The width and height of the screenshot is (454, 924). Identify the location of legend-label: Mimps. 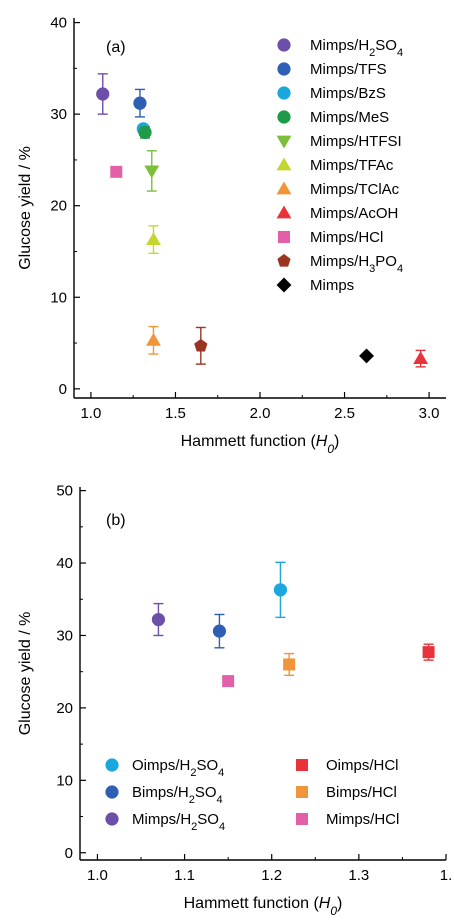
(332, 285).